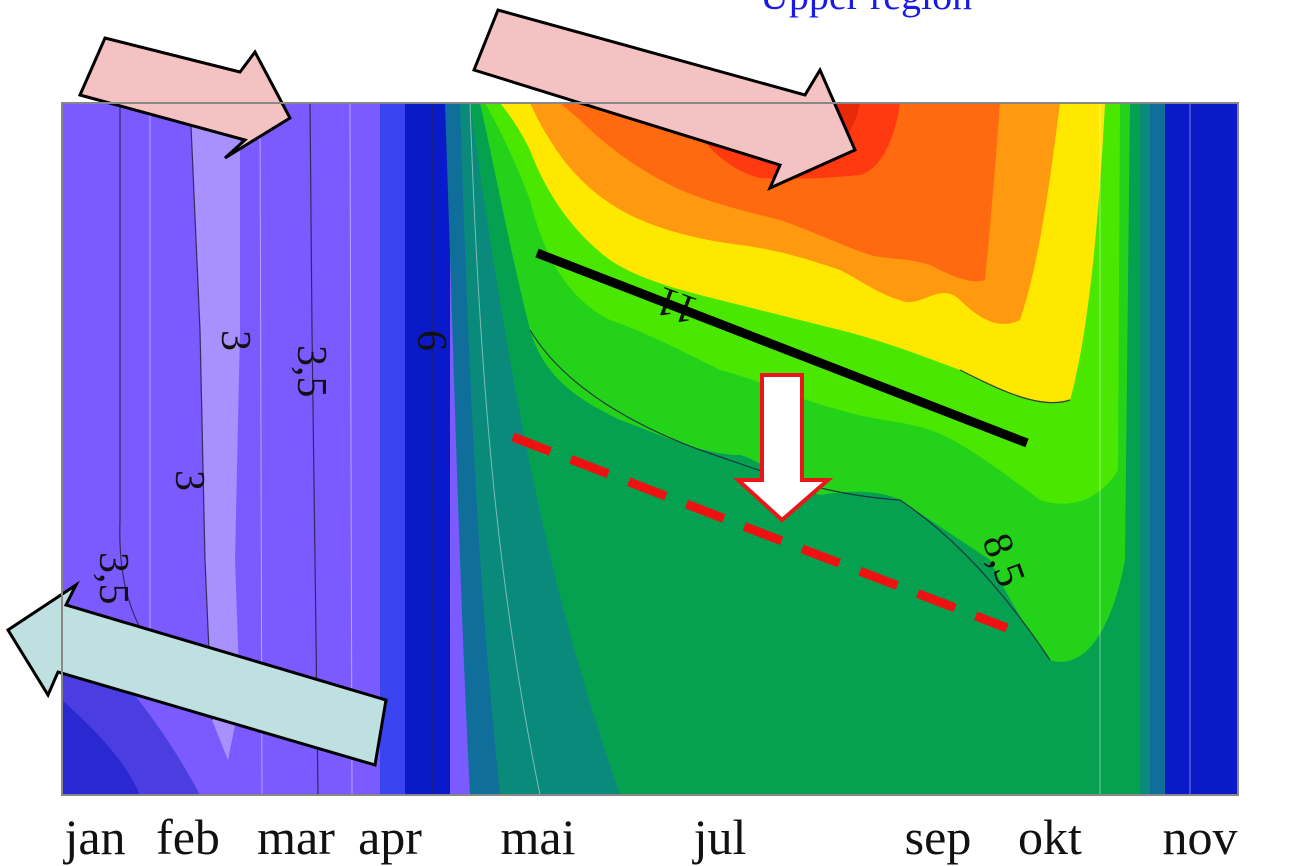  Describe the element at coordinates (188, 837) in the screenshot. I see `x-tick-label-feb: feb` at that location.